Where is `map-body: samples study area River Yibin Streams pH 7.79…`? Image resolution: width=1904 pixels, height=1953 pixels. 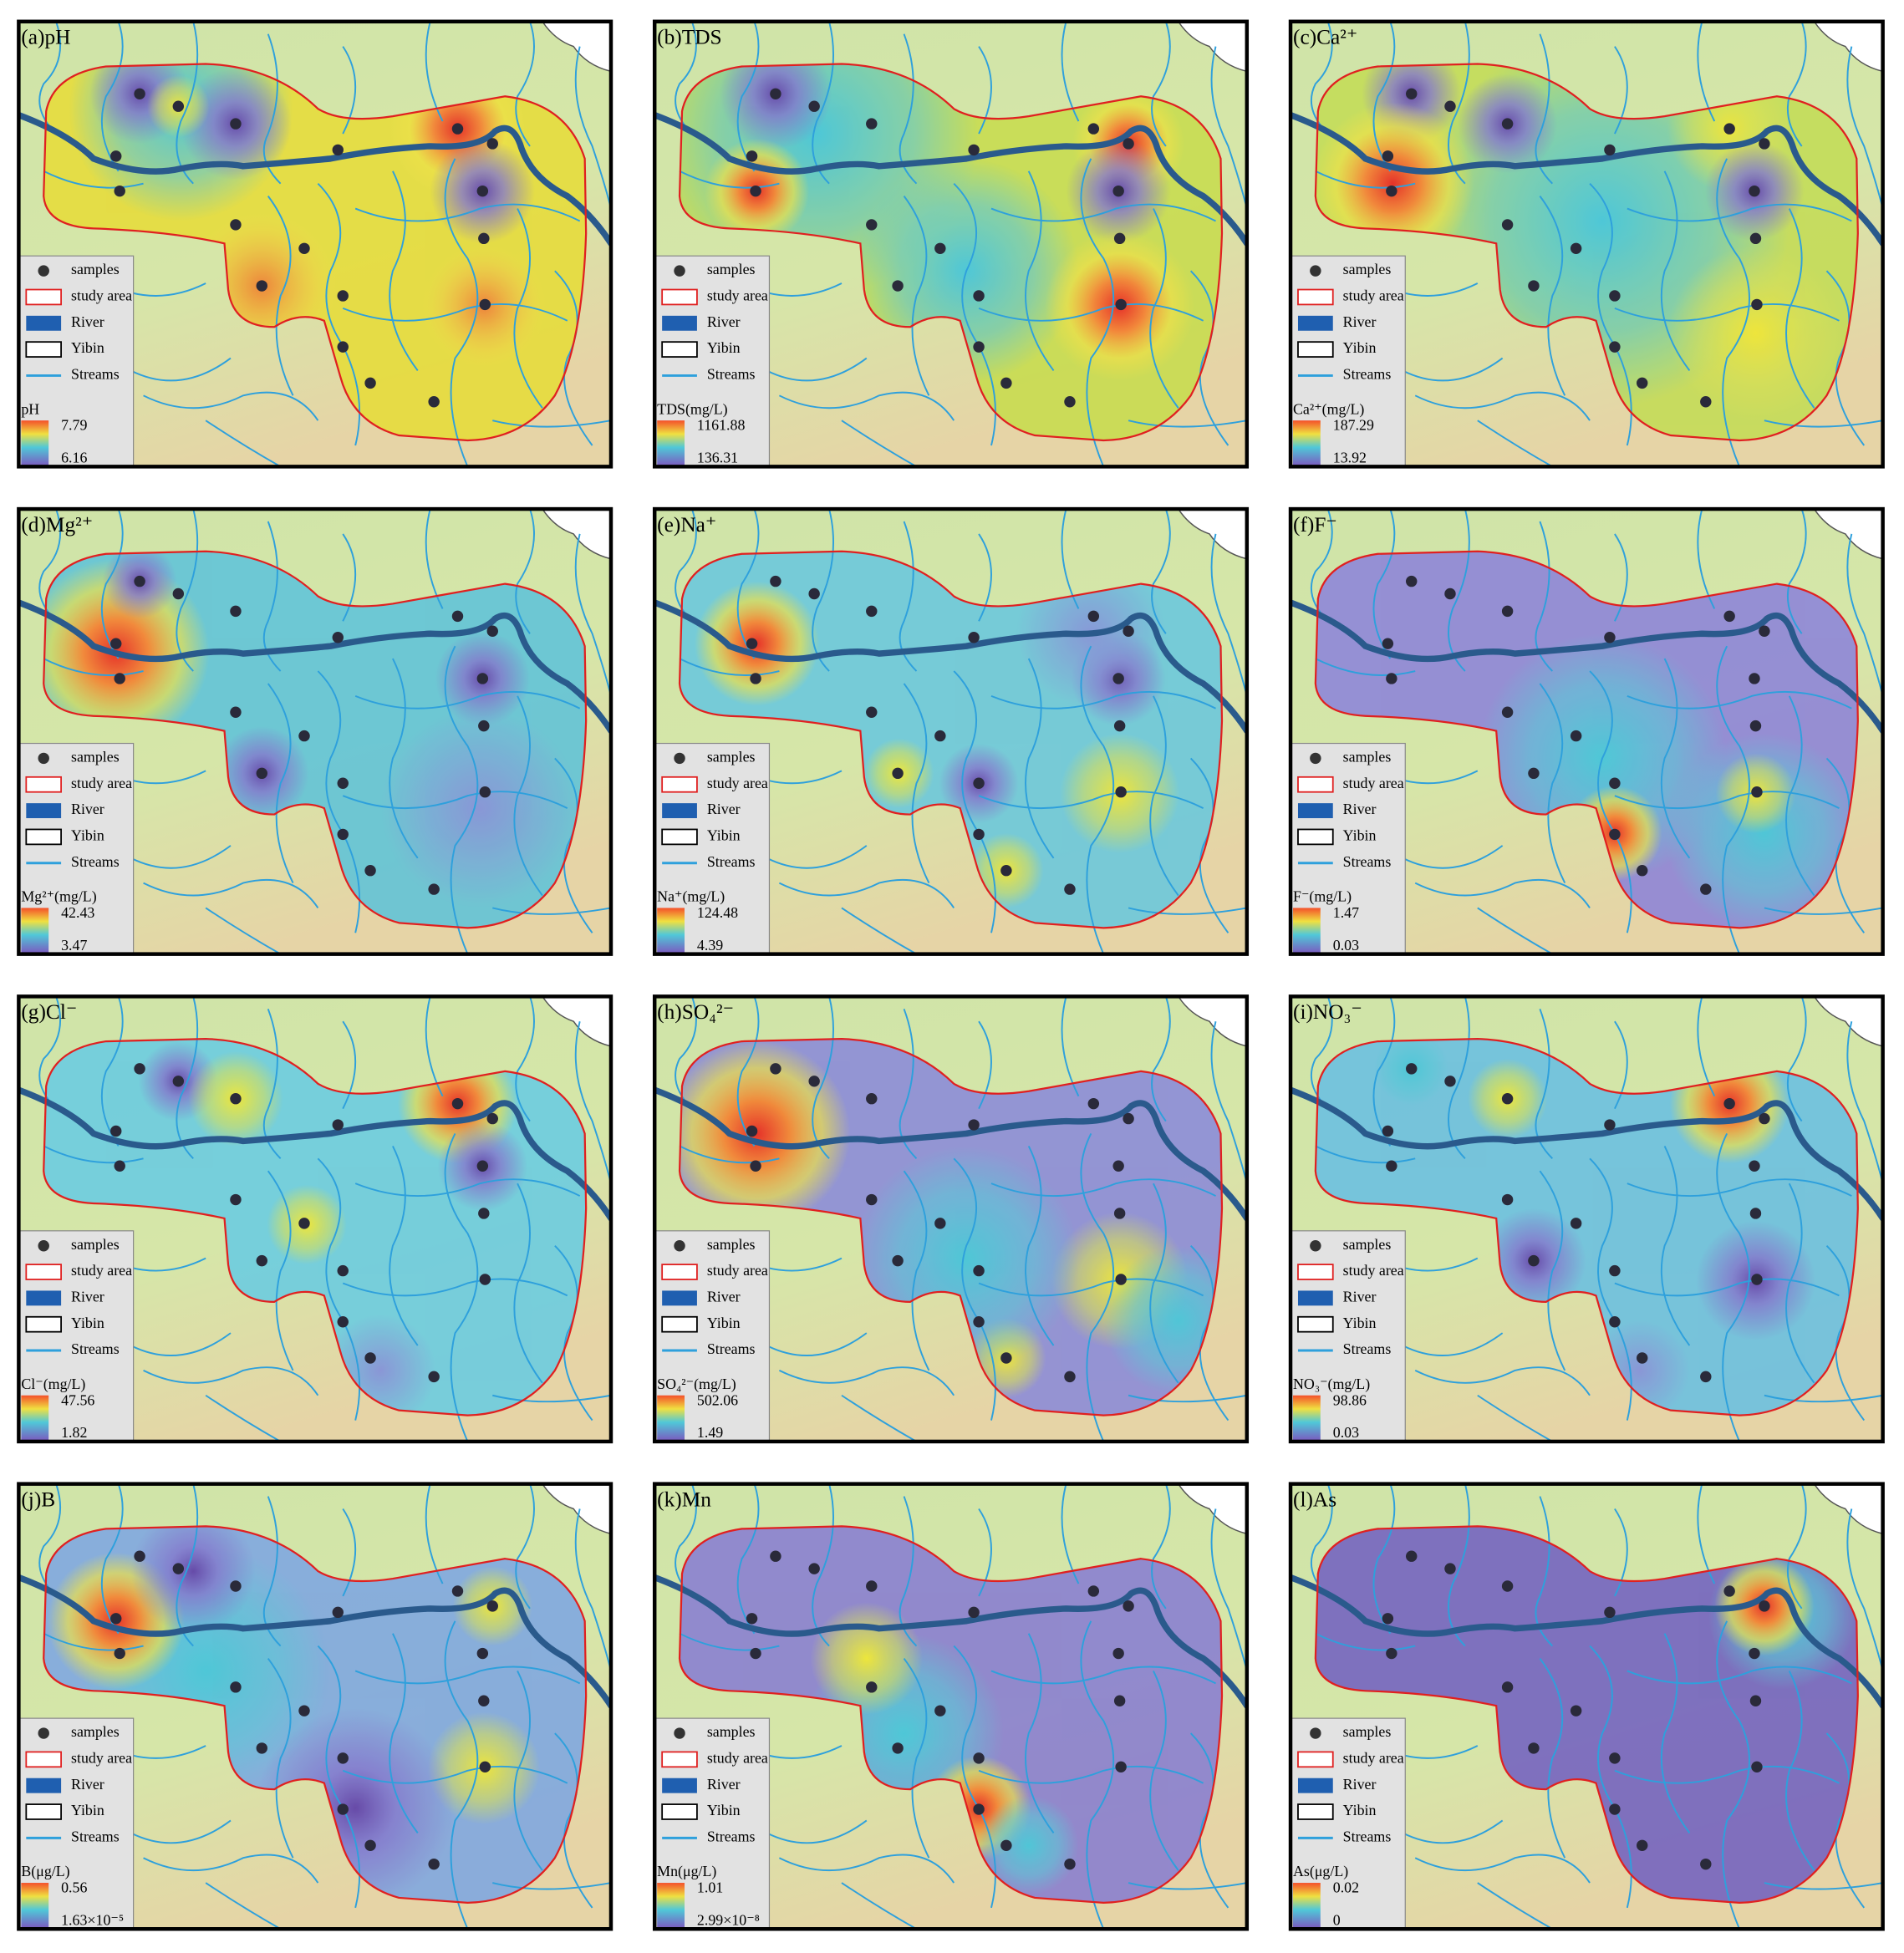
map-body: samples study area River Yibin Streams pH 7.79… is located at coordinates (314, 244).